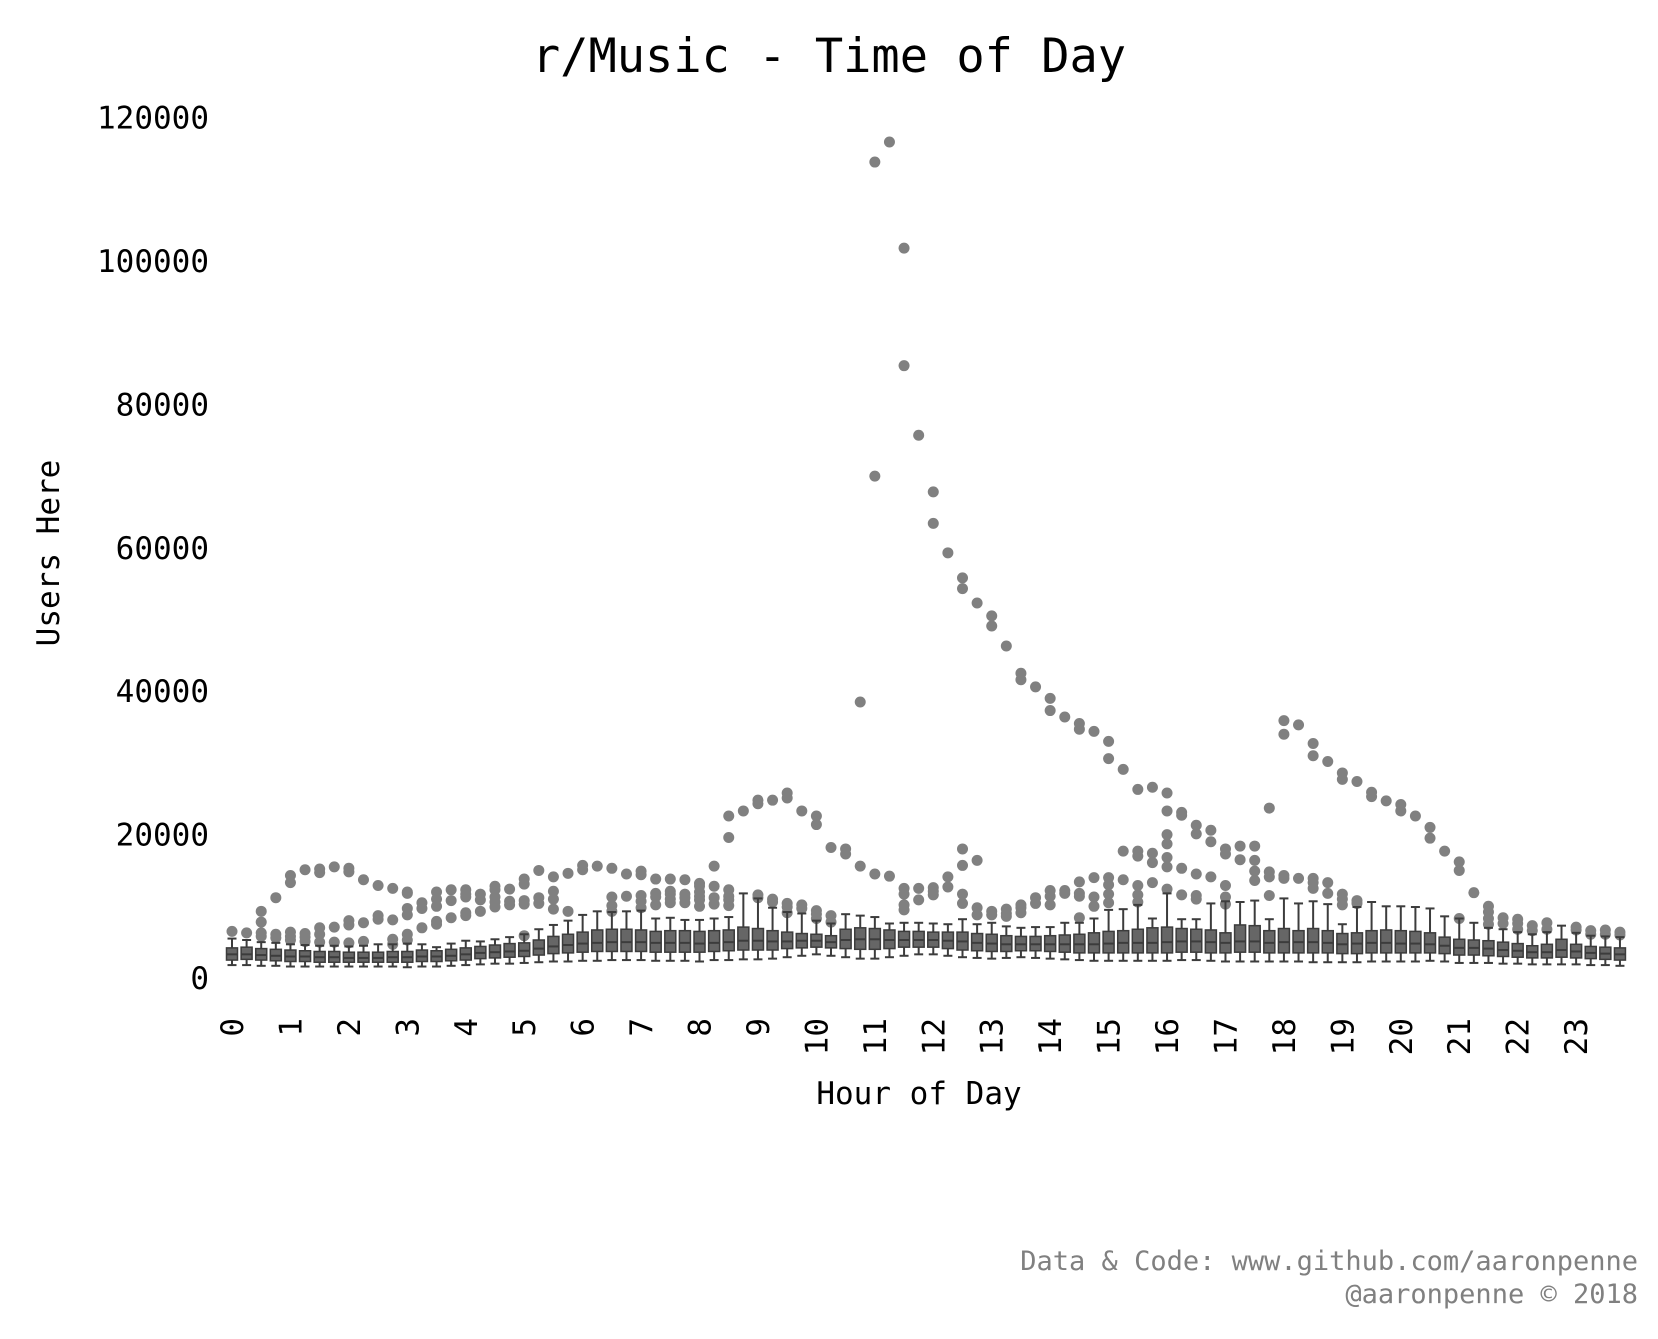 The image size is (1658, 1339). What do you see at coordinates (1226, 1036) in the screenshot?
I see `x-tick-label: 17` at bounding box center [1226, 1036].